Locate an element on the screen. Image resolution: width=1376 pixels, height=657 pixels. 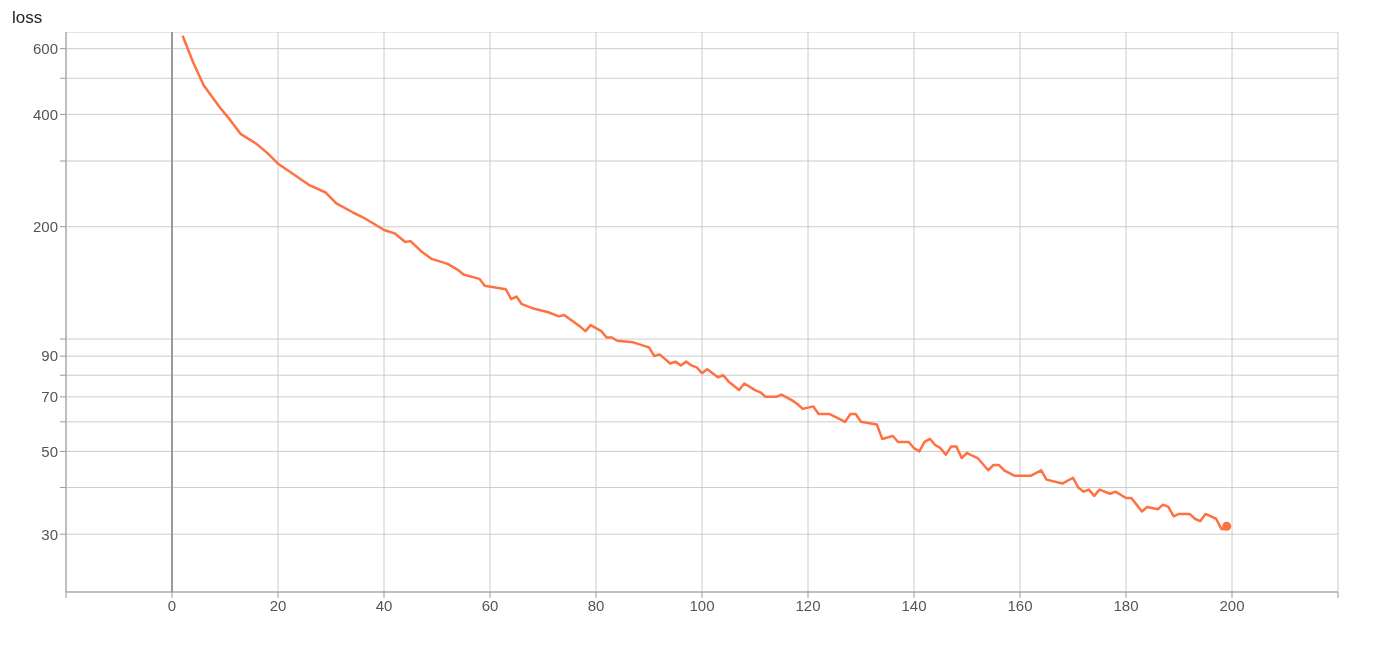
x-tick-label: 180 is located at coordinates (1126, 605).